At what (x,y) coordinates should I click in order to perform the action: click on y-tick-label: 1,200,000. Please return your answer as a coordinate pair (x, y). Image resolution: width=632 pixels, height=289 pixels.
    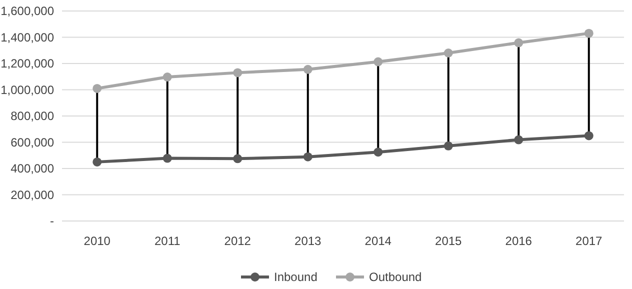
    Looking at the image, I should click on (27, 63).